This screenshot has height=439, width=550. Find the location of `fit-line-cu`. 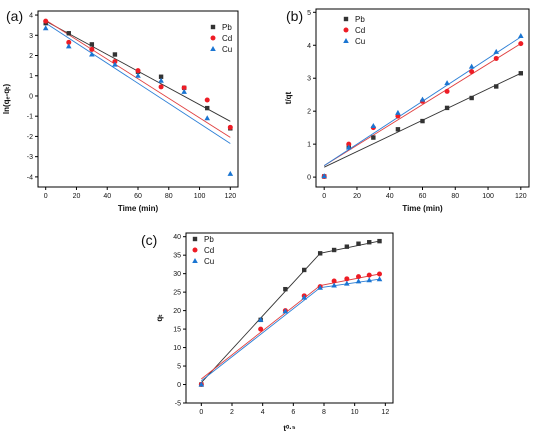

fit-line-cu is located at coordinates (290, 330).